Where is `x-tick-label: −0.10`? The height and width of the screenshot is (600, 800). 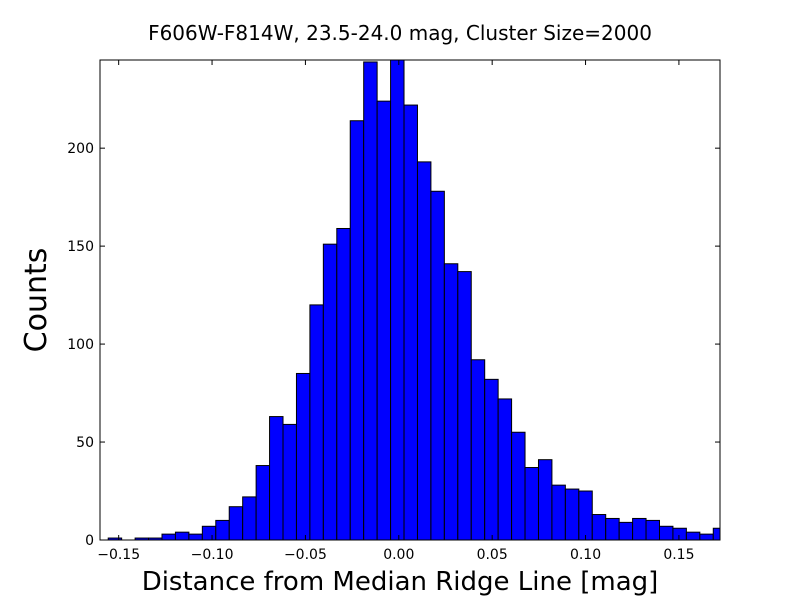 x-tick-label: −0.10 is located at coordinates (212, 555).